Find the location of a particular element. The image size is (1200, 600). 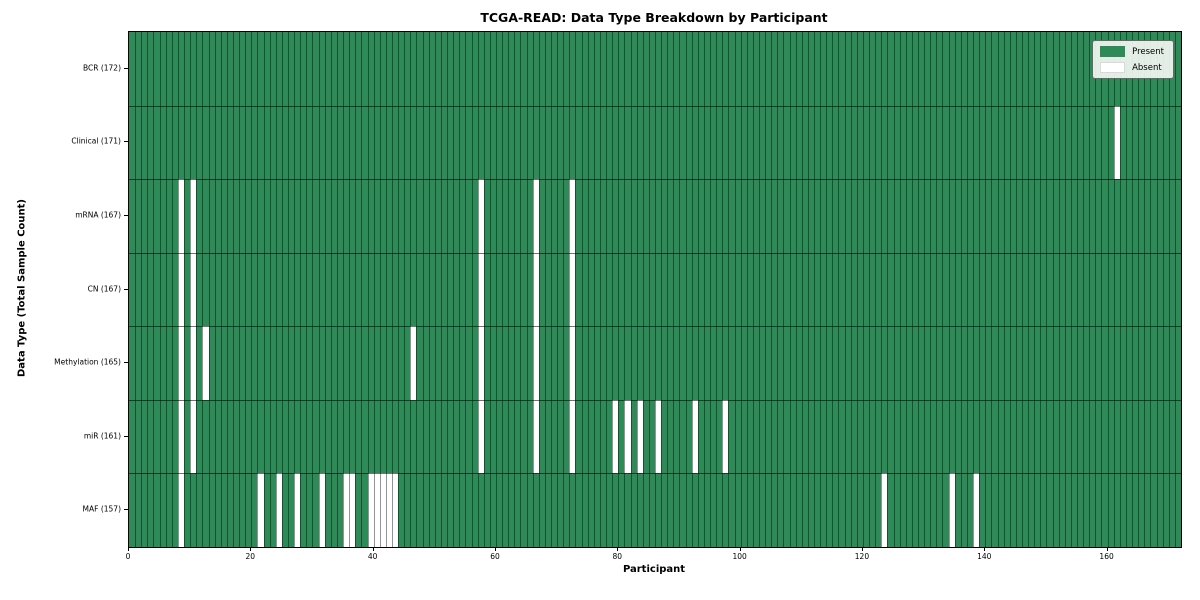

absent-swatch-icon is located at coordinates (1113, 67).